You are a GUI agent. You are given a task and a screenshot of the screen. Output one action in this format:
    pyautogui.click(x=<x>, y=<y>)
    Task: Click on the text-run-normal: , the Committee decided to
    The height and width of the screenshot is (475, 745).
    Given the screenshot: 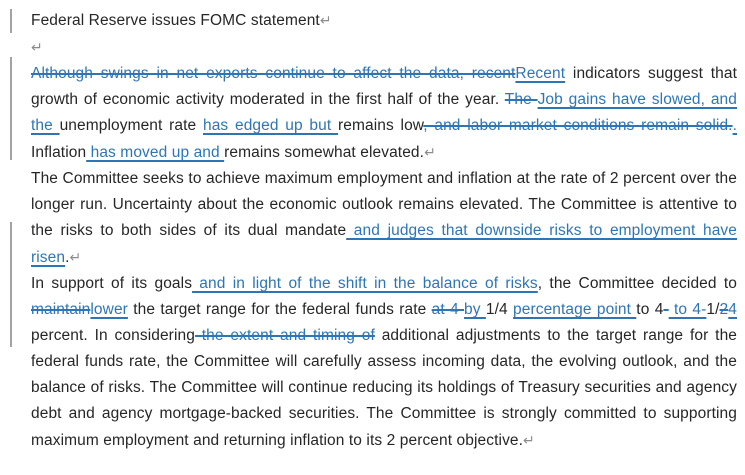 What is the action you would take?
    pyautogui.click(x=637, y=283)
    